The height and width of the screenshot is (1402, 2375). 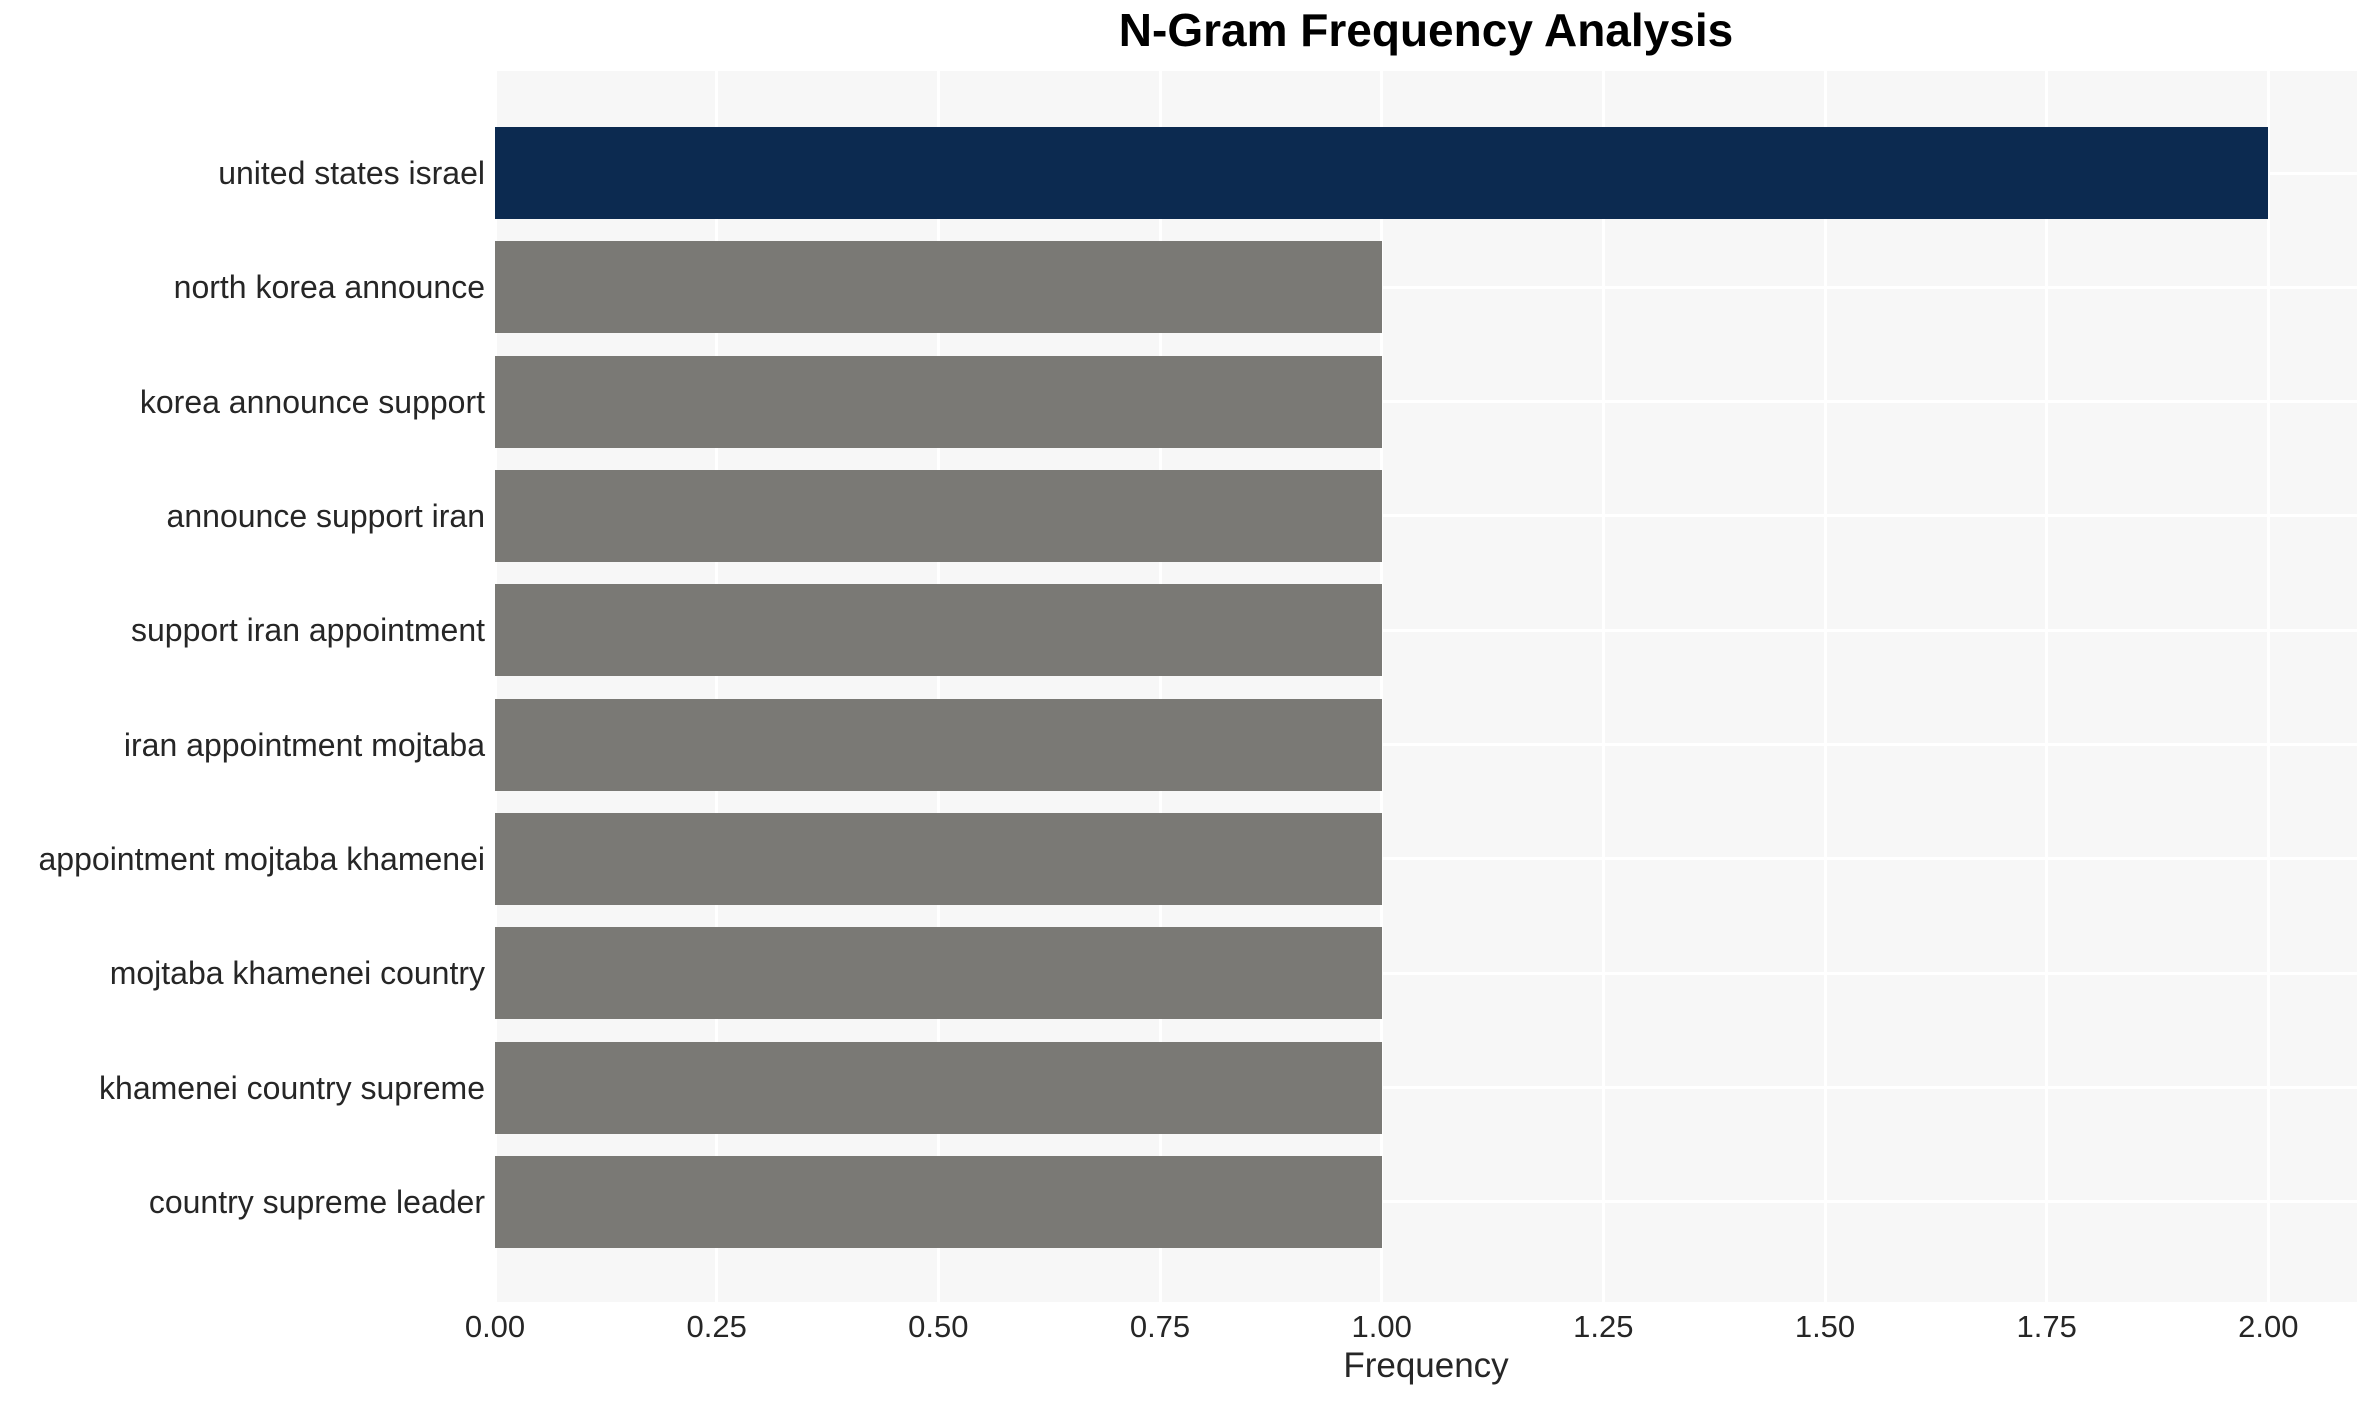 I want to click on y-tick-label: korea announce support, so click(x=312, y=401).